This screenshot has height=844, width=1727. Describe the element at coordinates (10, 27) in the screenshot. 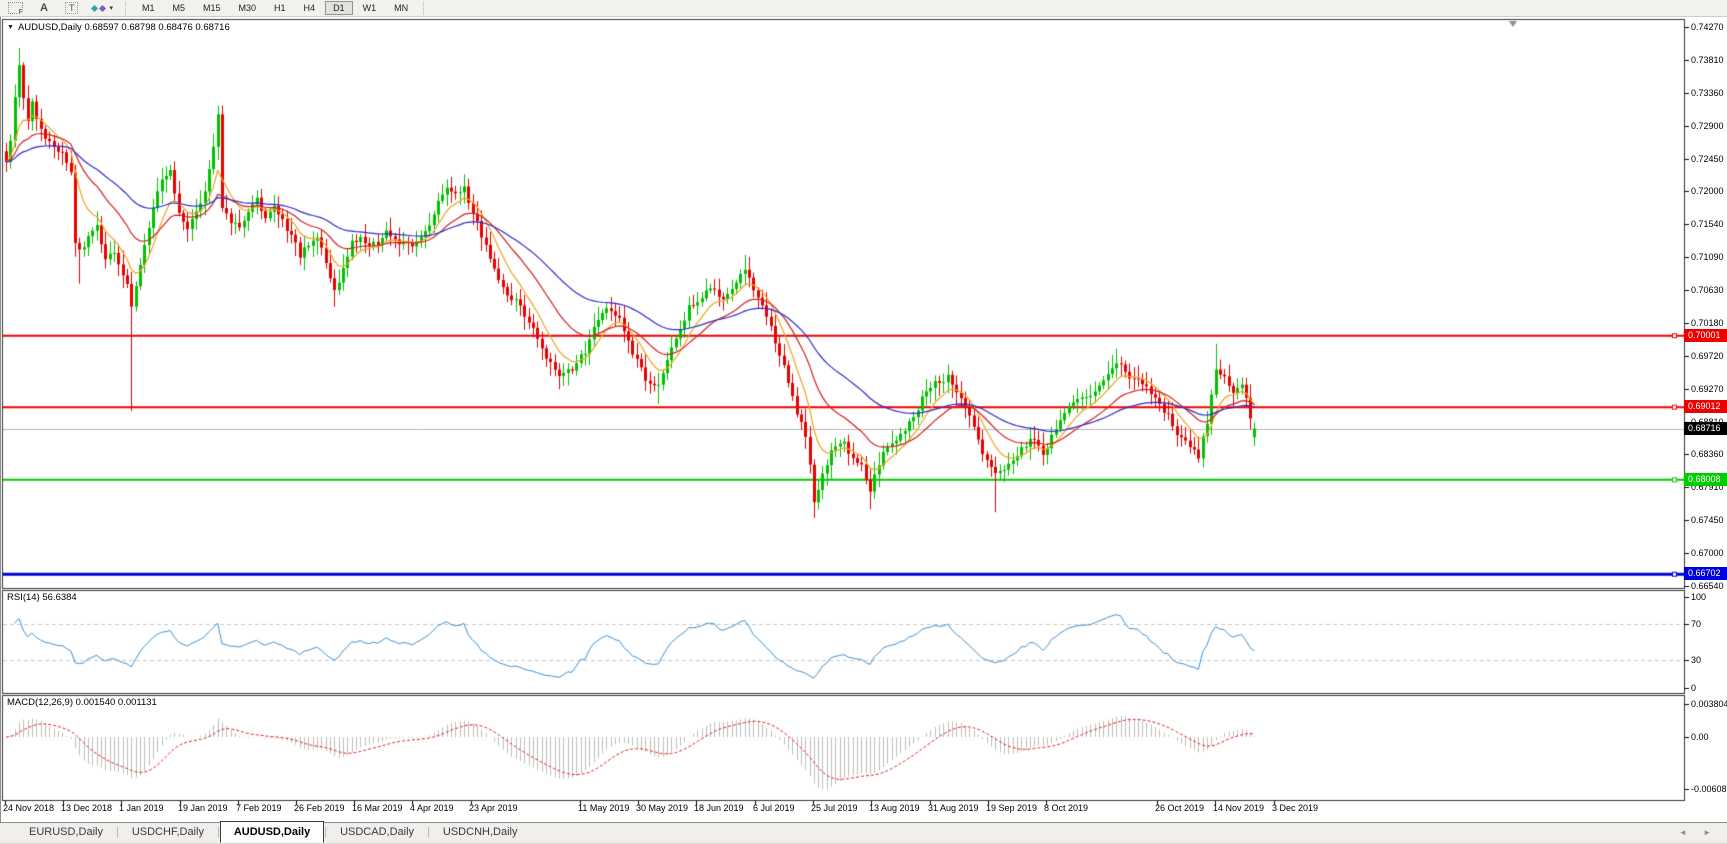

I see `chevron-down-icon: ▼` at that location.